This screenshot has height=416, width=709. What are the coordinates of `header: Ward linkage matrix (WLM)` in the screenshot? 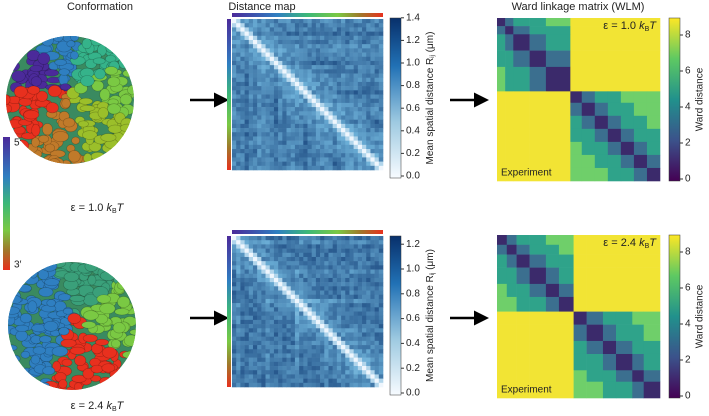 It's located at (578, 7).